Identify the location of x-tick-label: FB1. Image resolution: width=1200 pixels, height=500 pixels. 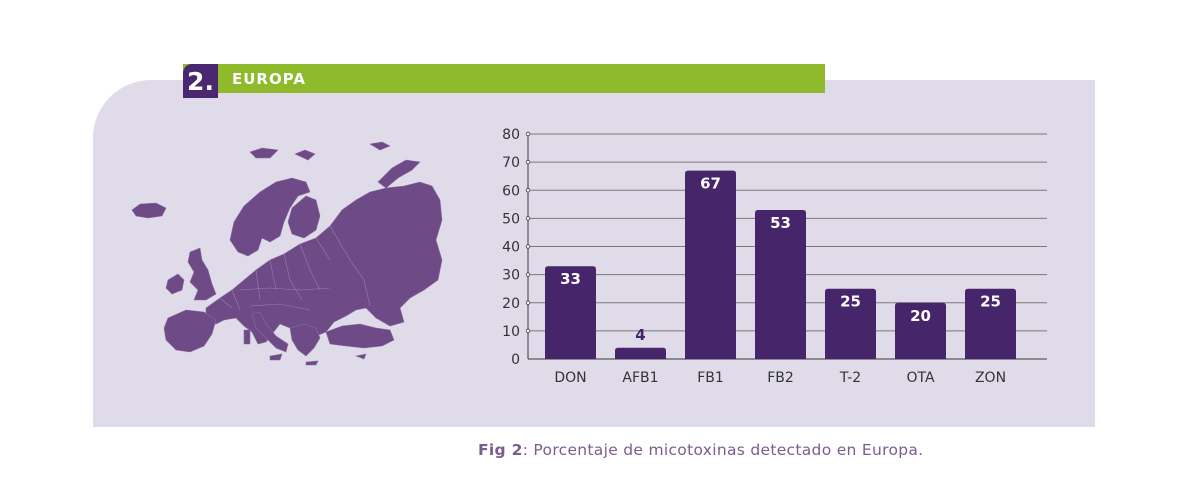
(710, 378).